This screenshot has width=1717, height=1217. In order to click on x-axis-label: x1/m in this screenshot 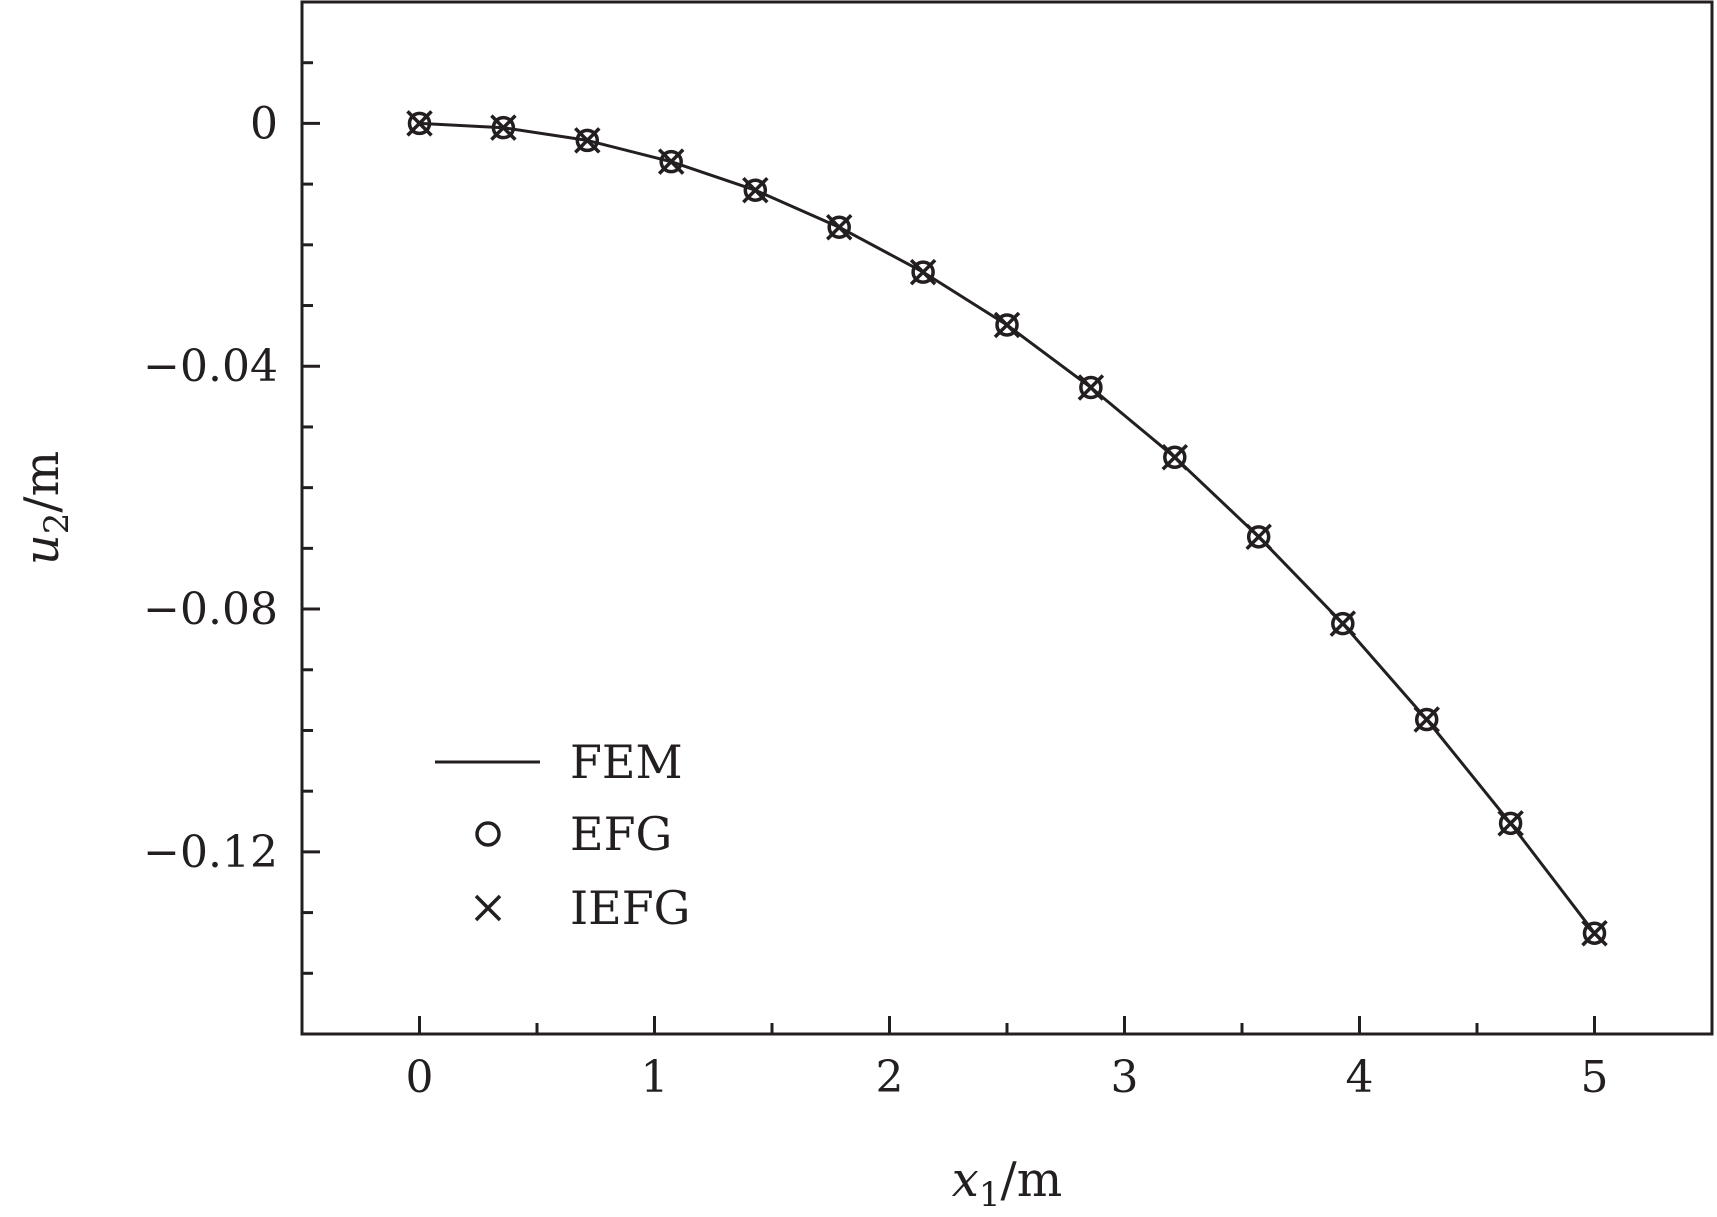, I will do `click(1007, 1183)`.